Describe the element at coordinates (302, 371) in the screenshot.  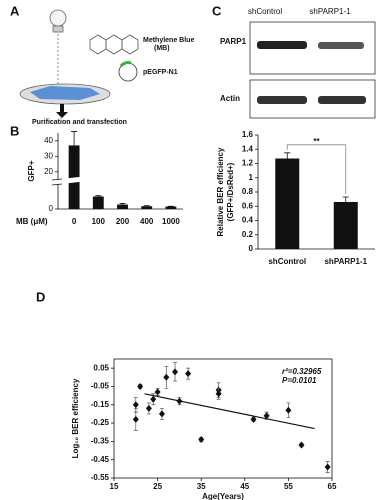
I see `annotation: r²=0.32965` at that location.